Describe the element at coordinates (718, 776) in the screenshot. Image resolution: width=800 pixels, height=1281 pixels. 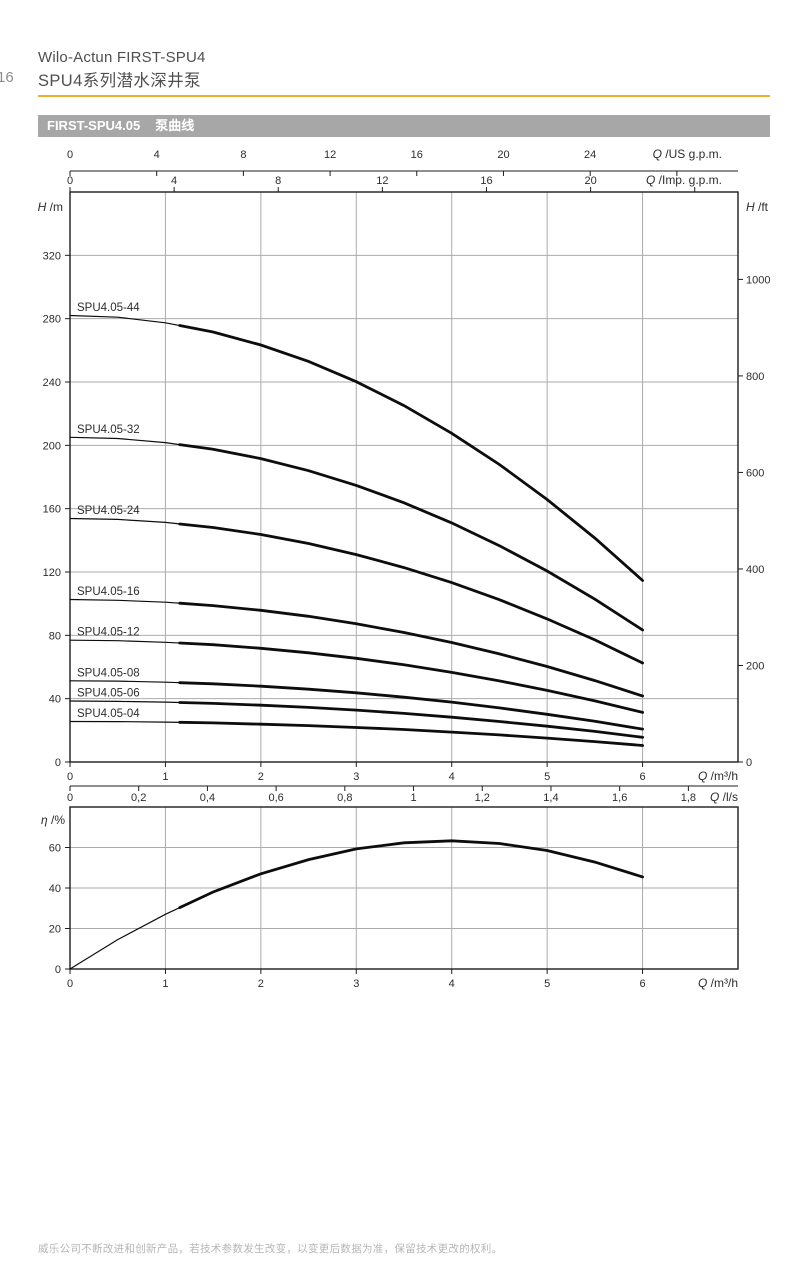
I see `bottom-axis-title: Q /m³/h` at that location.